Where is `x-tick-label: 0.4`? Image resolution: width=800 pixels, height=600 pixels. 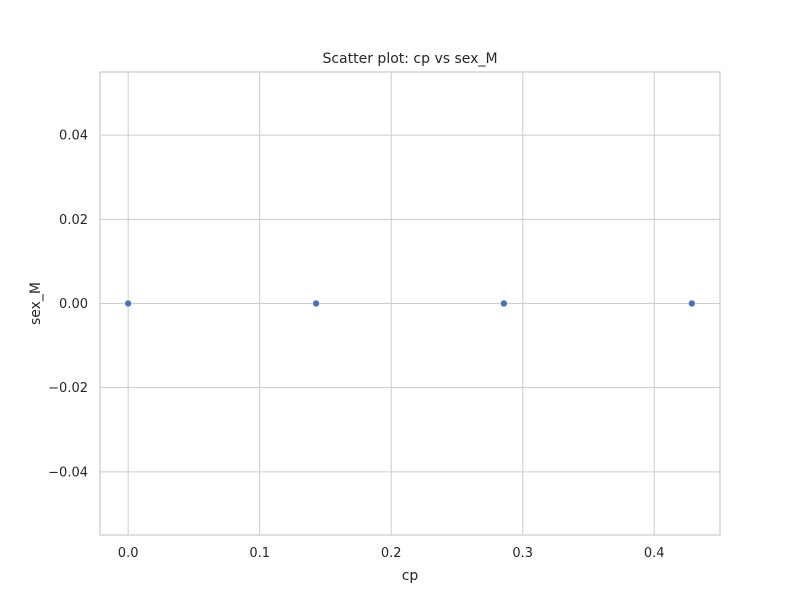 x-tick-label: 0.4 is located at coordinates (654, 553).